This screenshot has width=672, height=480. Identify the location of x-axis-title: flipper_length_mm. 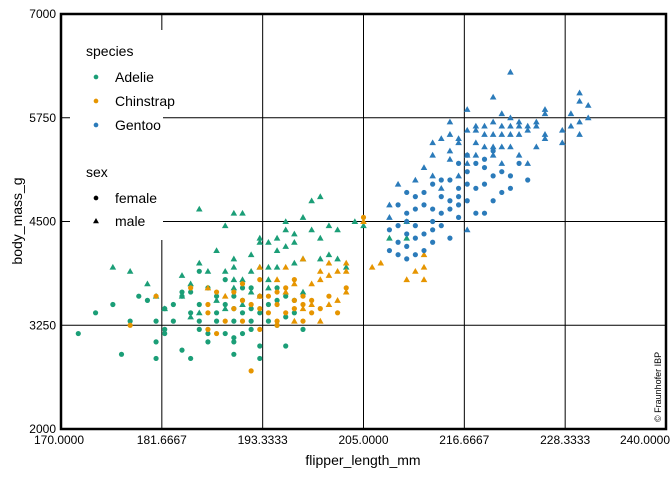
(362, 460).